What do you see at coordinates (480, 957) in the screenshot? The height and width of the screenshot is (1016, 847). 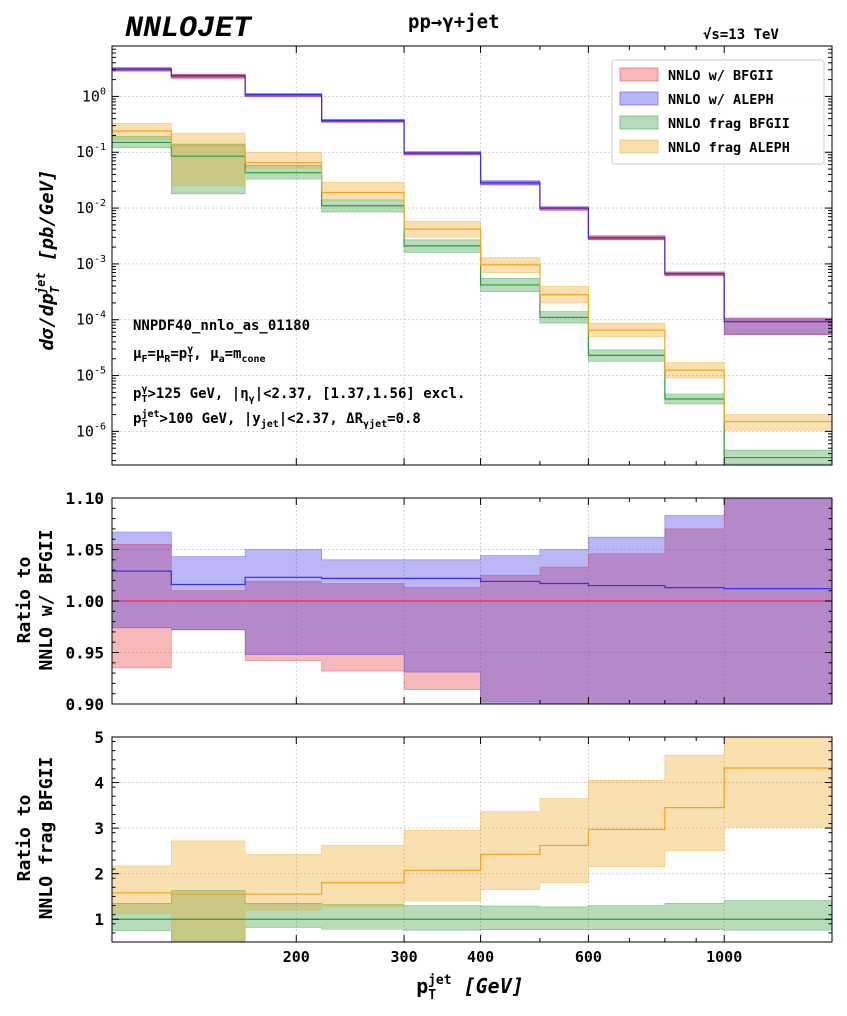 I see `x-tick-label: 400` at bounding box center [480, 957].